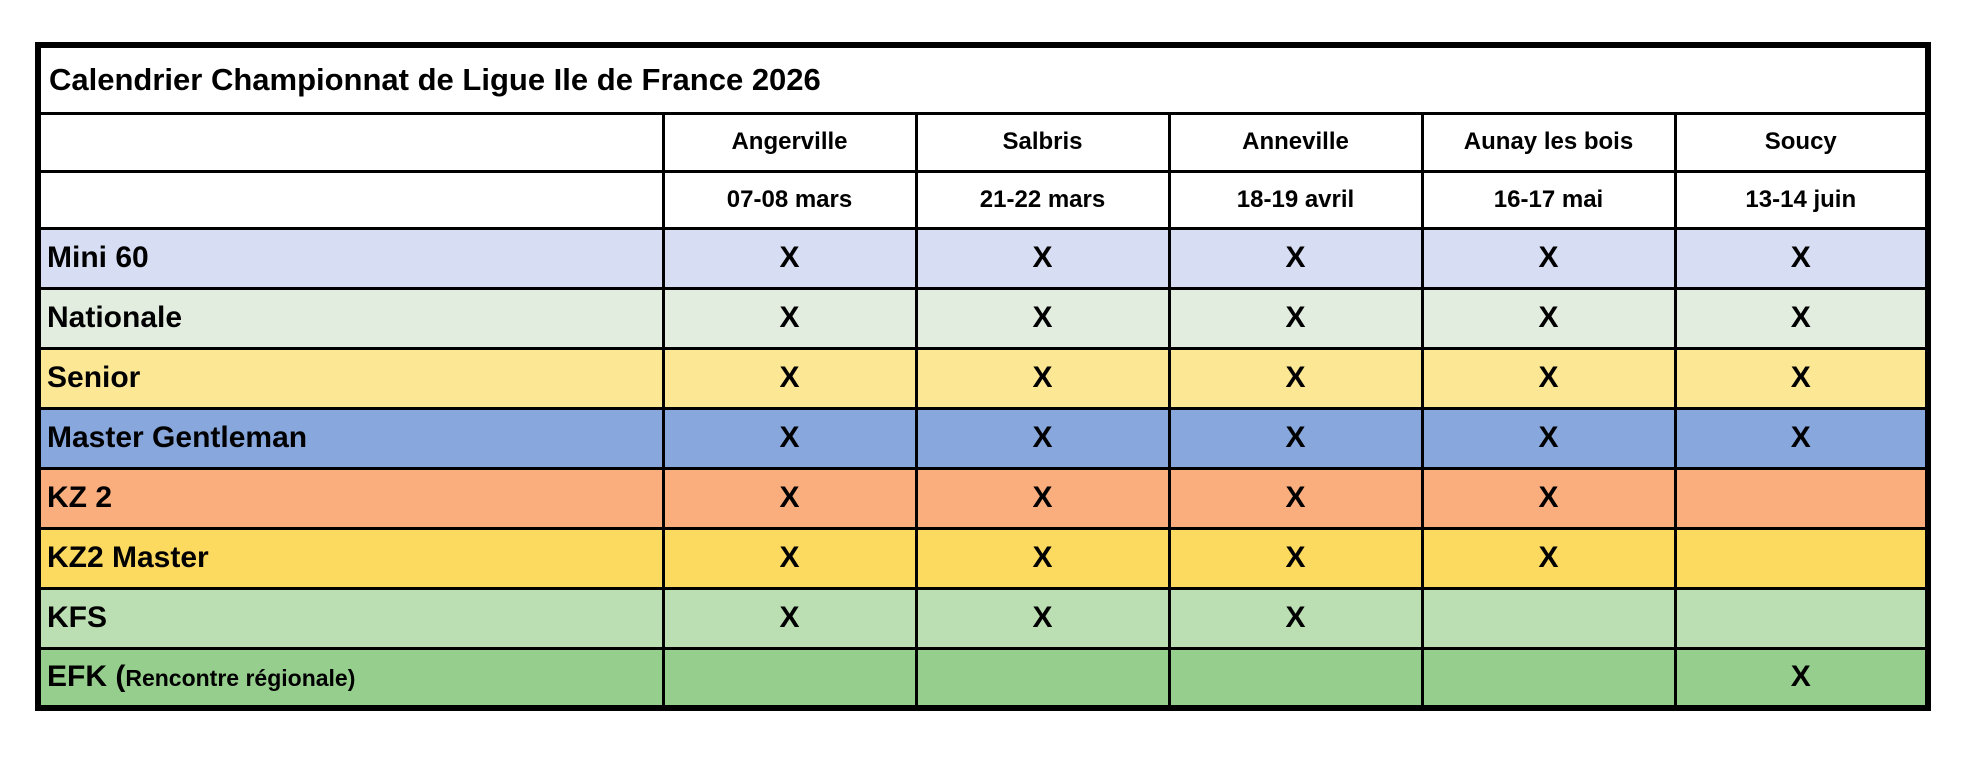 The width and height of the screenshot is (1974, 765). Describe the element at coordinates (350, 618) in the screenshot. I see `category-label: KFS` at that location.